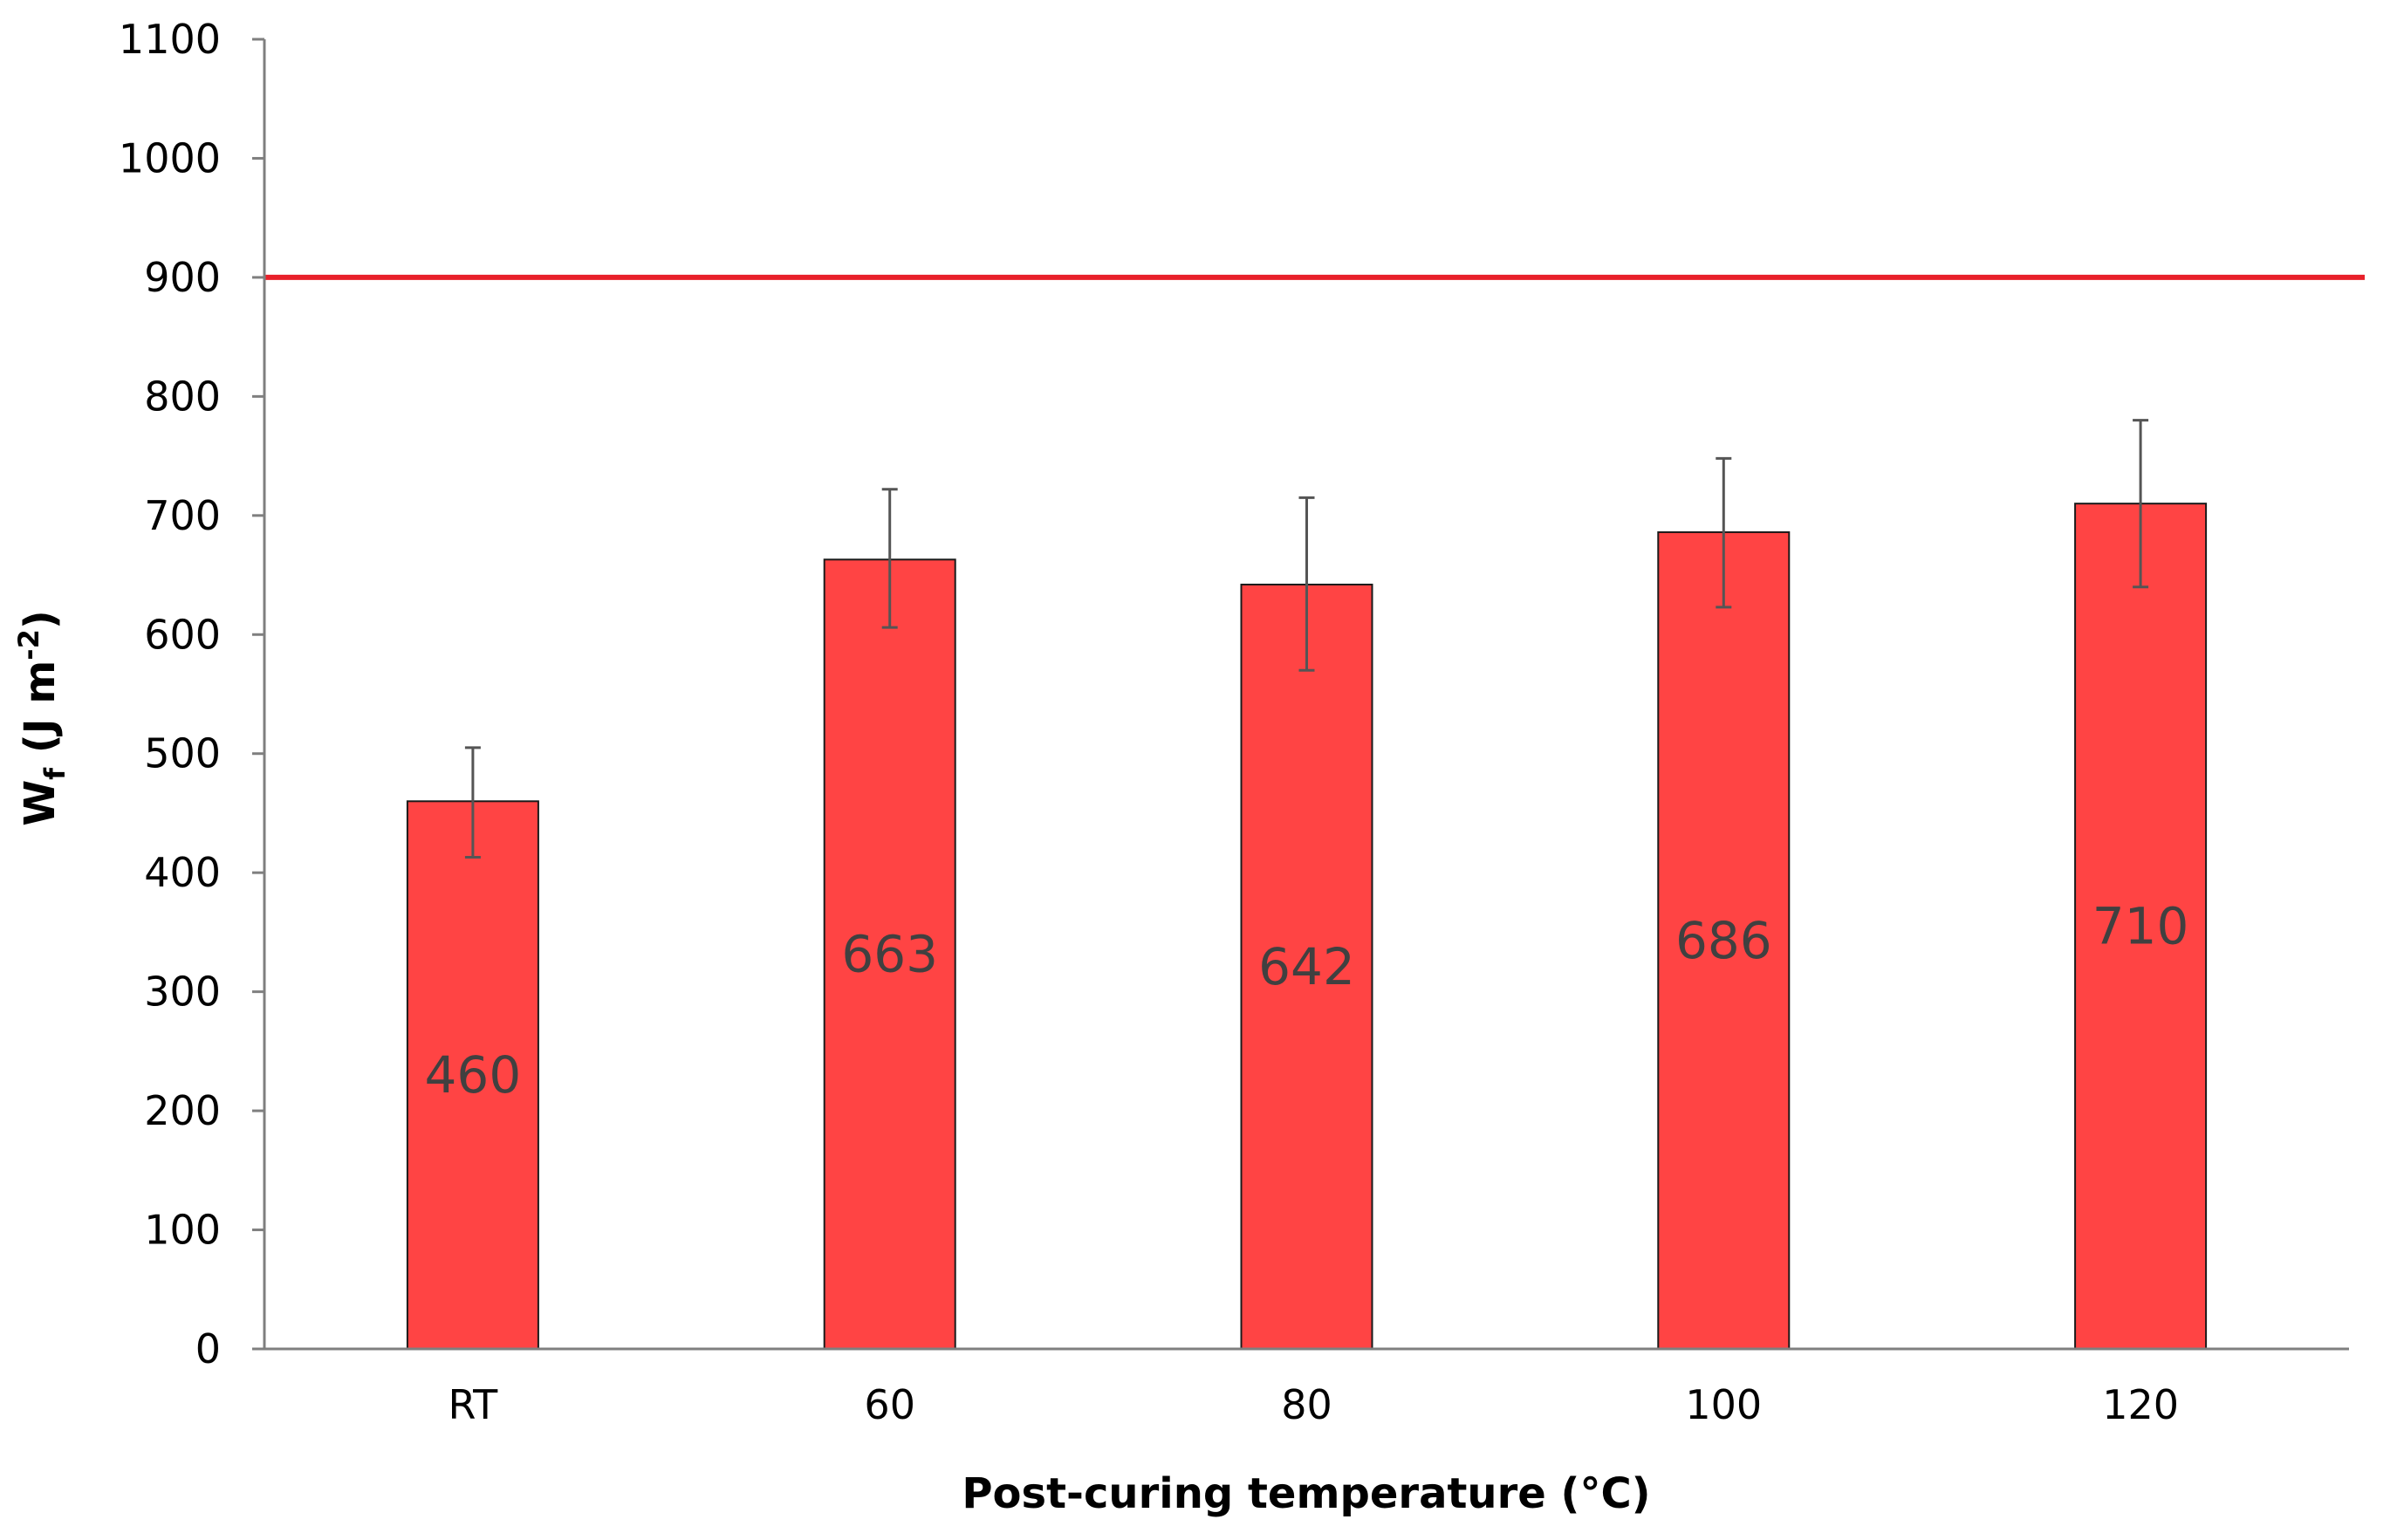 This screenshot has width=2397, height=1540. Describe the element at coordinates (1306, 966) in the screenshot. I see `data-label: 642` at that location.